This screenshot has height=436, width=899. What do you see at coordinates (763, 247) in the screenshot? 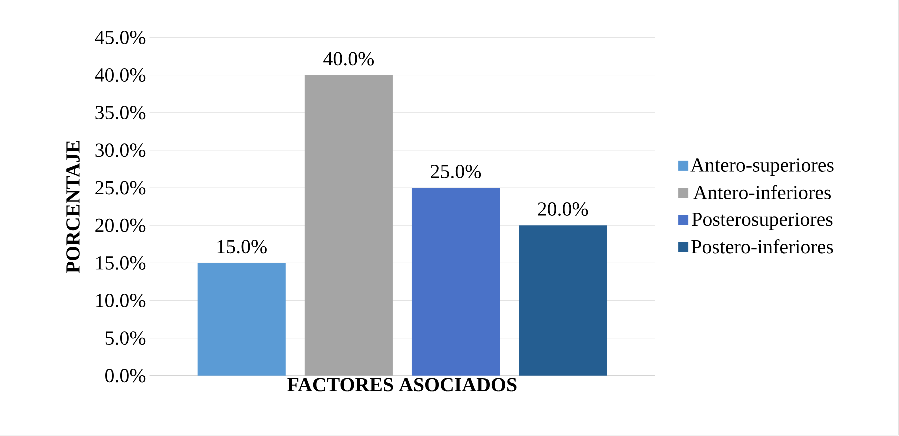
I see `legend-label: Postero-inferiores` at bounding box center [763, 247].